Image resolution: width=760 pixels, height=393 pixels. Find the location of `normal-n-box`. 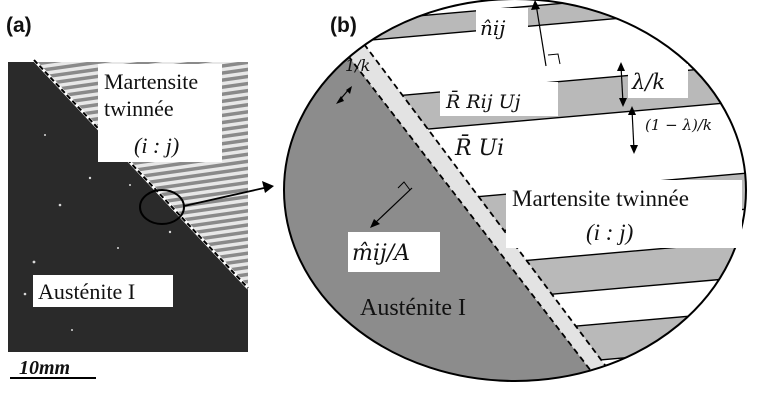

normal-n-box is located at coordinates (502, 27).